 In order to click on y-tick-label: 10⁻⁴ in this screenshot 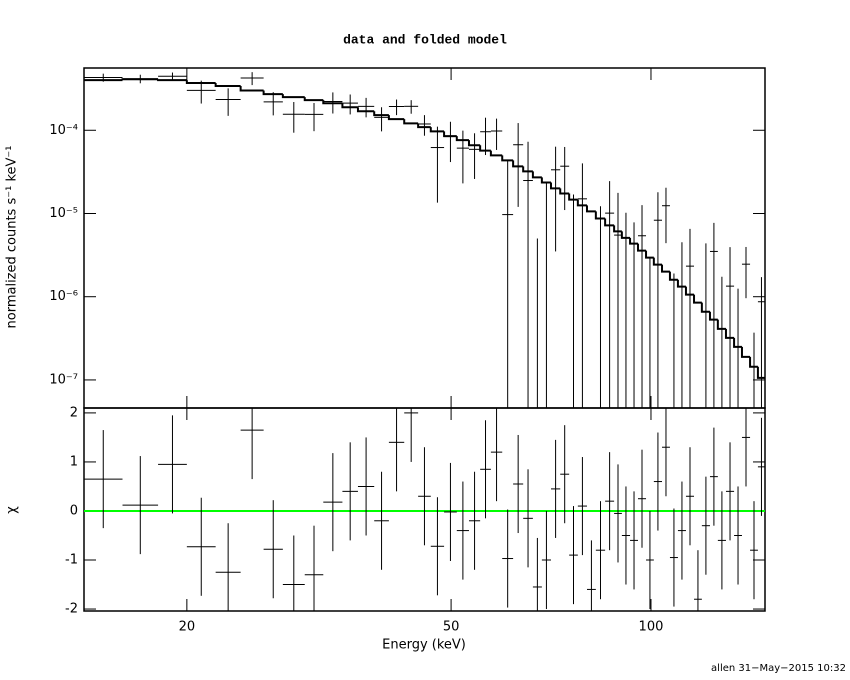, I will do `click(63, 130)`.